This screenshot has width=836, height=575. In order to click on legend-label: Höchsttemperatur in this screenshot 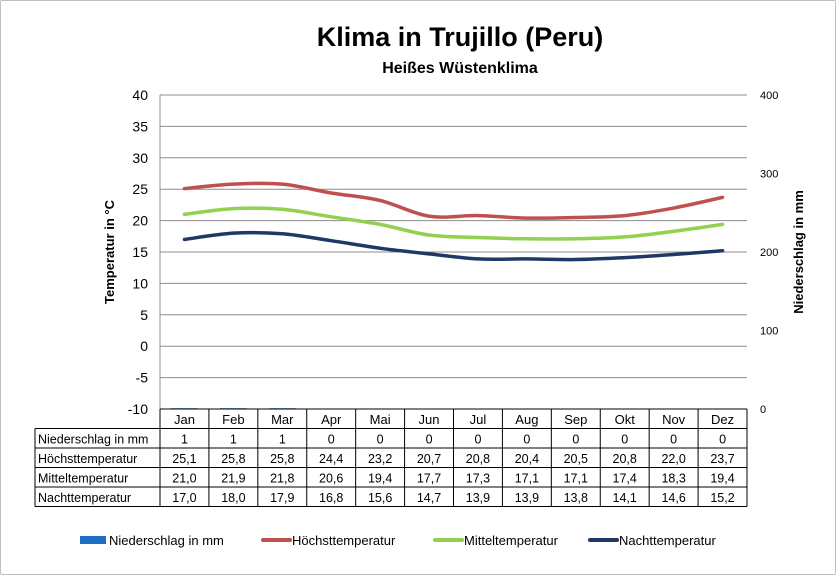, I will do `click(344, 540)`.